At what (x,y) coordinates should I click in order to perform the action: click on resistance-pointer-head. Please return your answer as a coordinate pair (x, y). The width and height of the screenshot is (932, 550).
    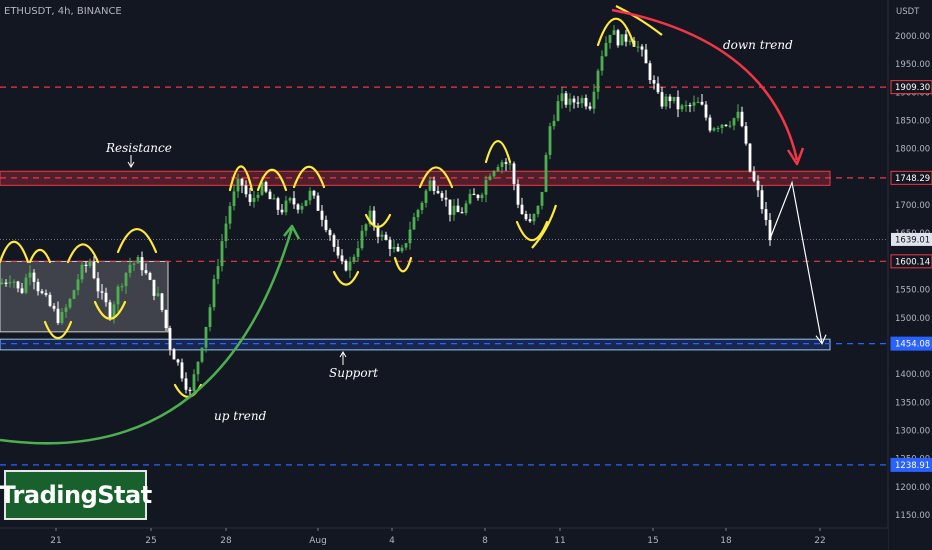
    Looking at the image, I should click on (131, 164).